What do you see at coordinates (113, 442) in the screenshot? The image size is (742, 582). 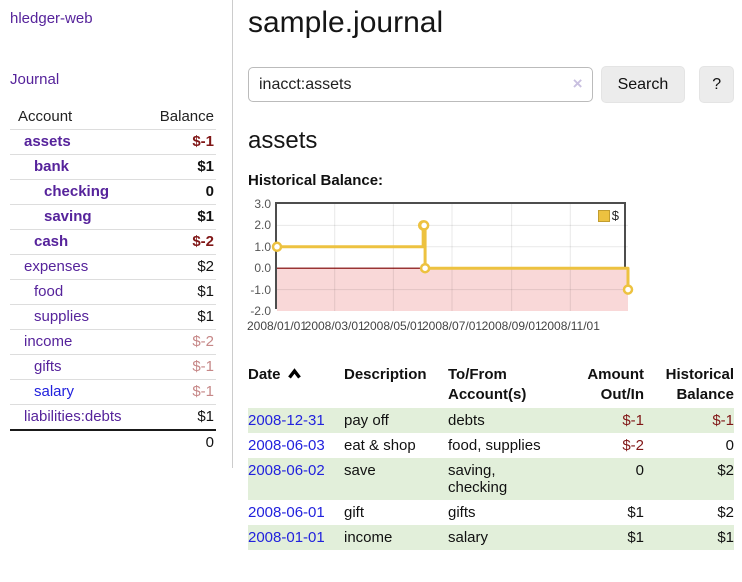 I see `sidebar-total-row: 0` at bounding box center [113, 442].